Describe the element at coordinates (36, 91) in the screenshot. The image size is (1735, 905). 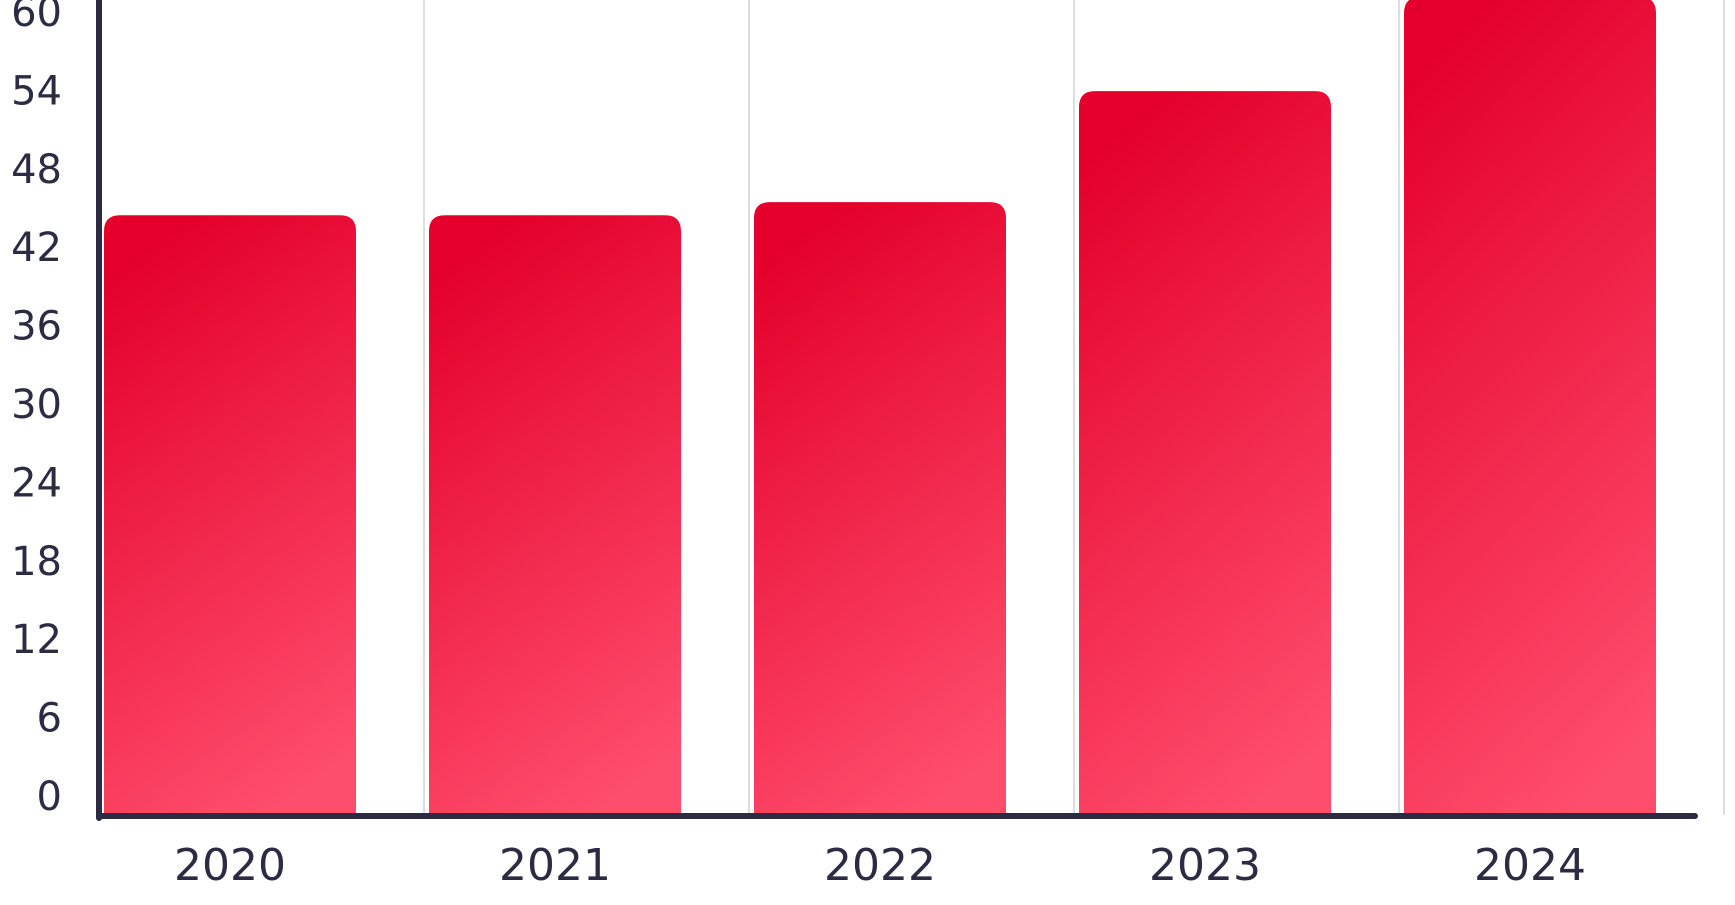
I see `y-tick-label: 54` at that location.